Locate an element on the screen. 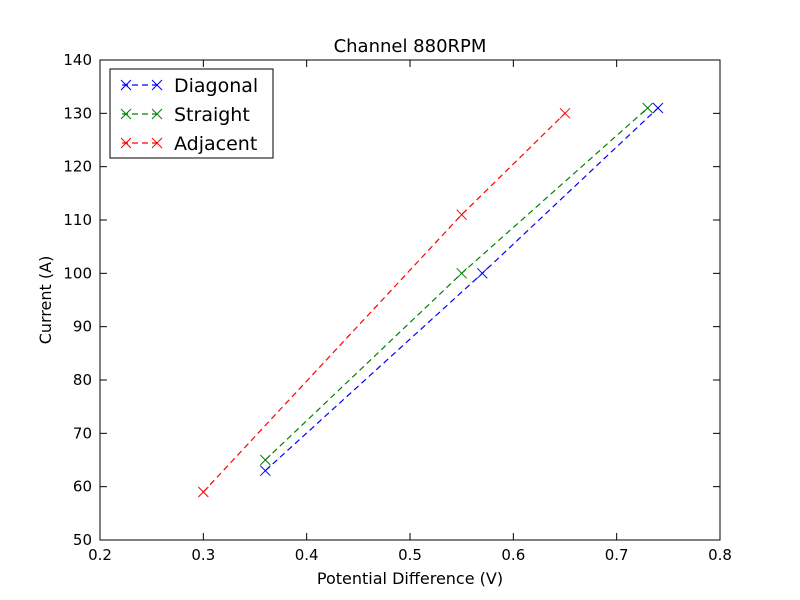  x-tick-label: 0.7 is located at coordinates (617, 555).